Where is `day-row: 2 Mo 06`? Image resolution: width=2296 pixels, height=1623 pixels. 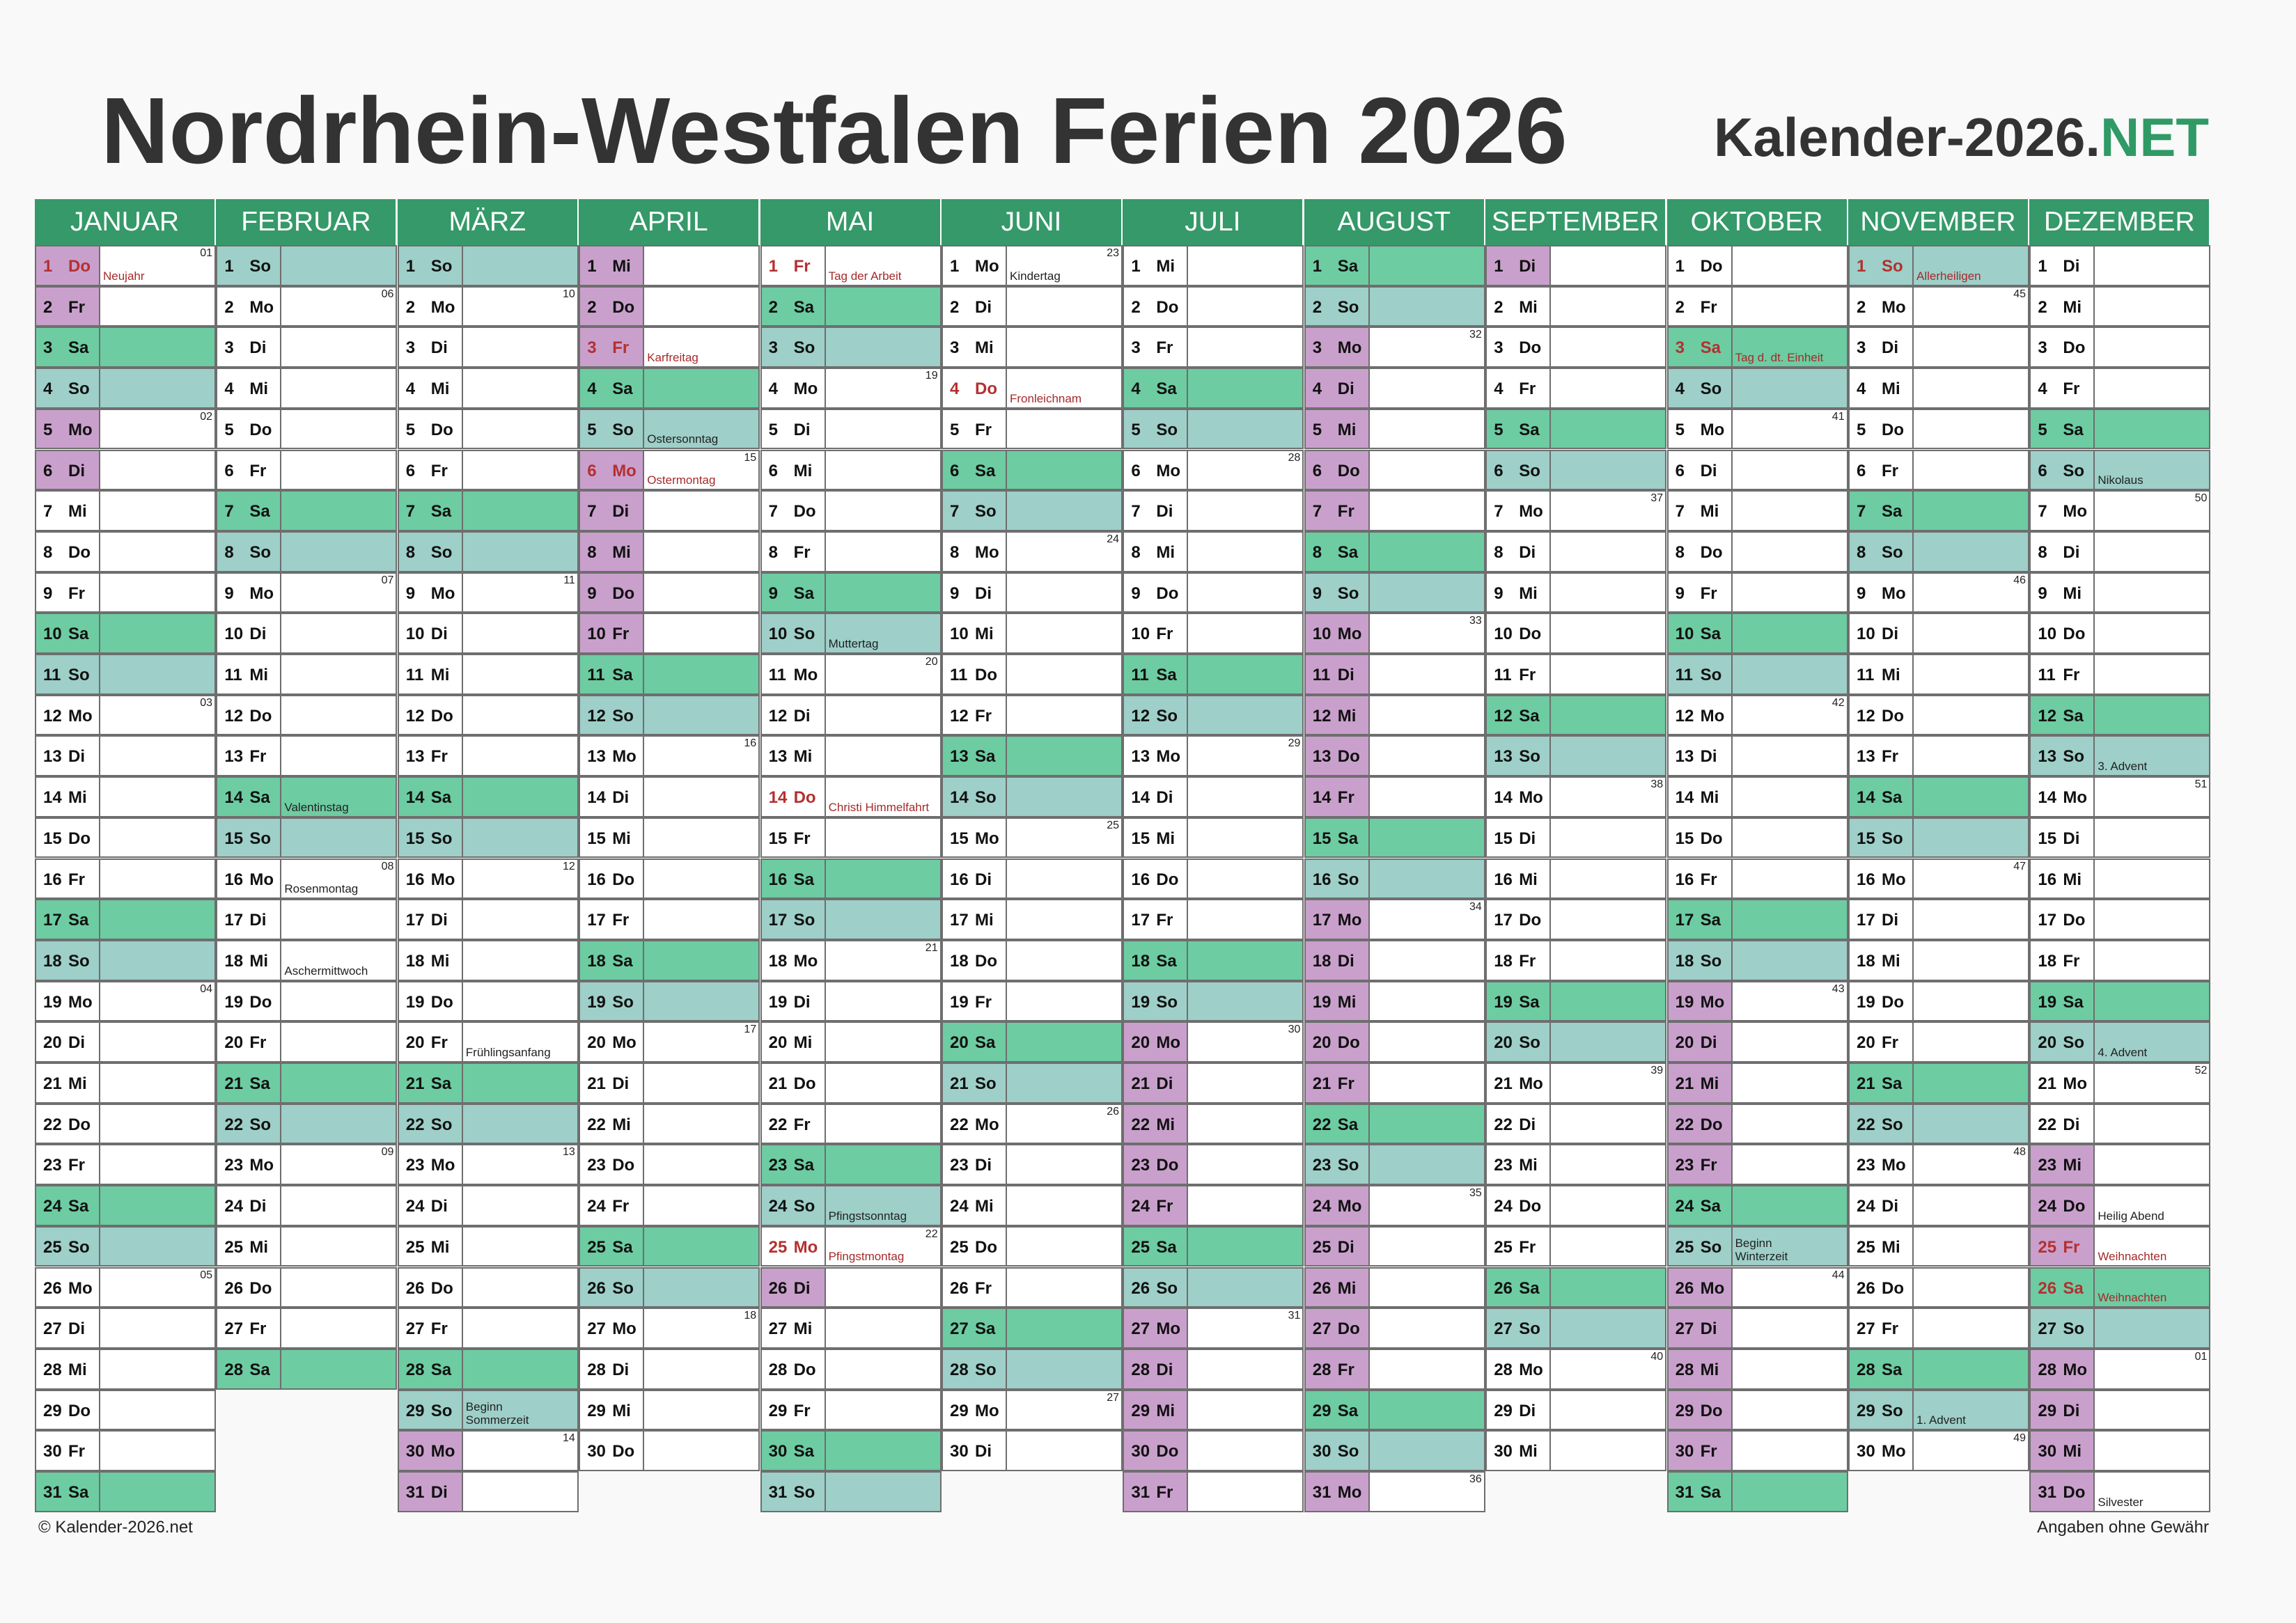 day-row: 2 Mo 06 is located at coordinates (307, 306).